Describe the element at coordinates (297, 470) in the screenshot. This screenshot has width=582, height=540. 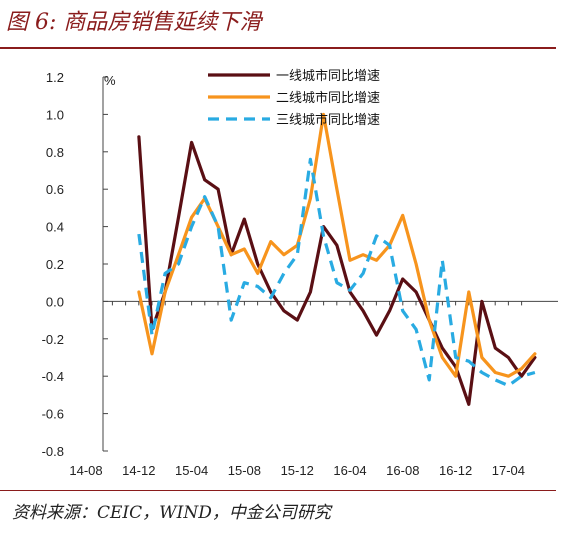
I see `x-tick-label: 15-12` at that location.